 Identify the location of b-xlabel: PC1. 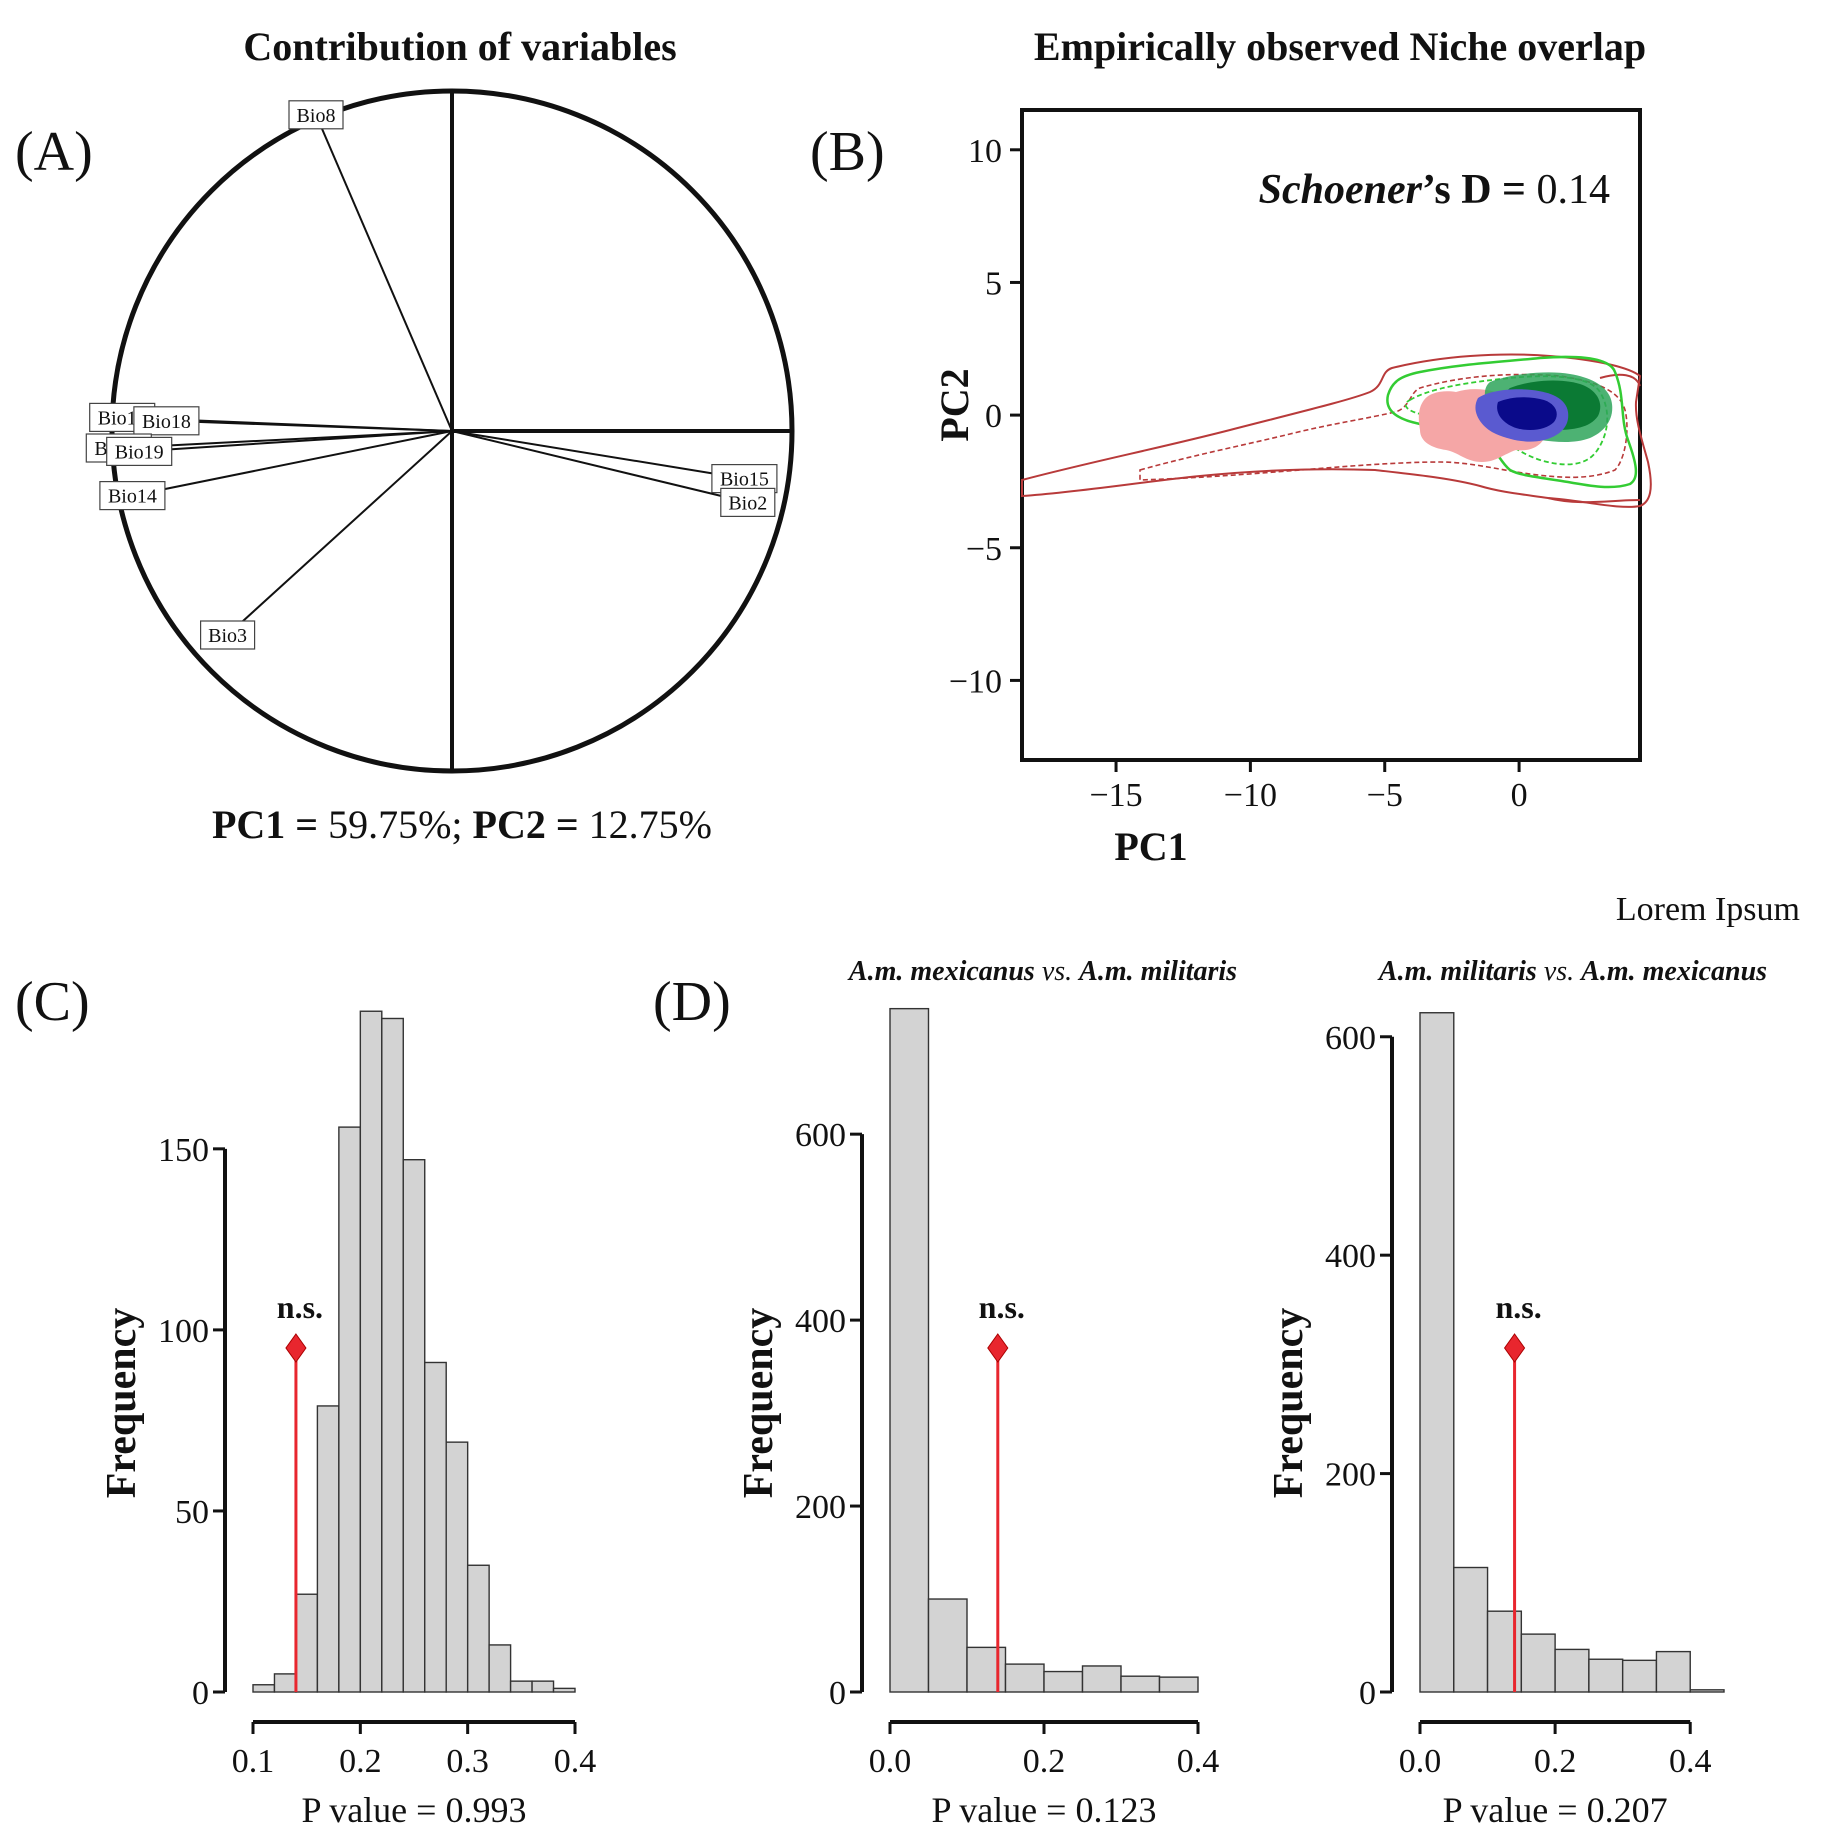
(1150, 846).